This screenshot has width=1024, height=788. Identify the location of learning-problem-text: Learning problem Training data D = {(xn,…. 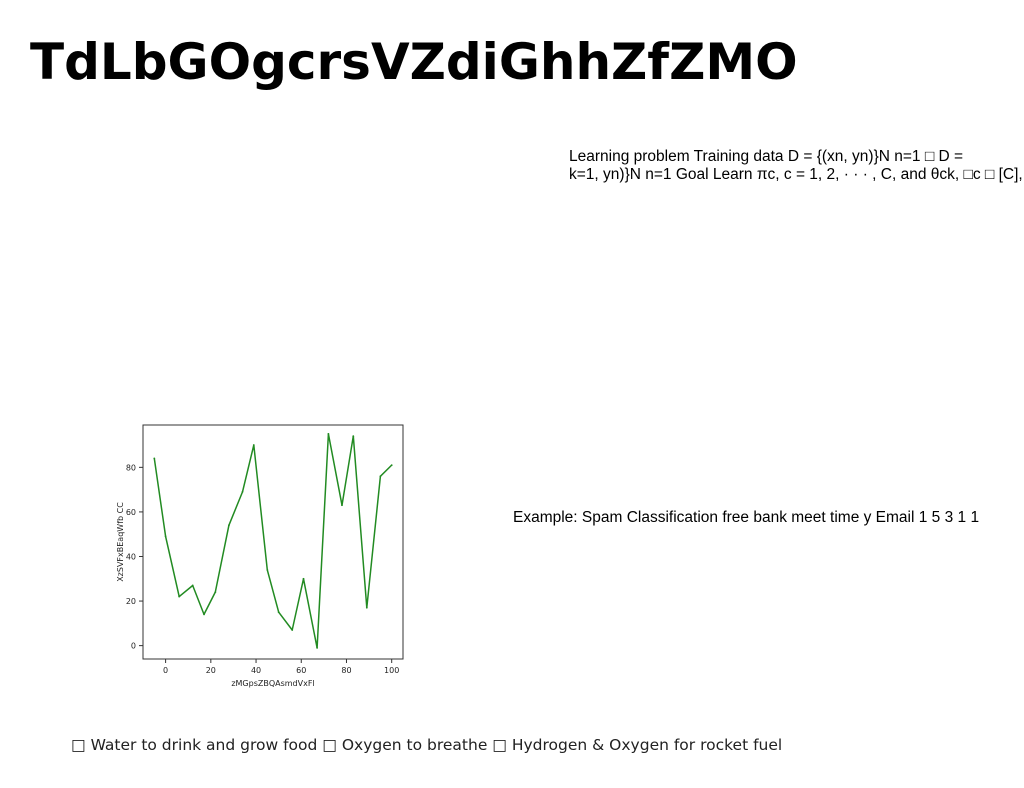
(796, 165).